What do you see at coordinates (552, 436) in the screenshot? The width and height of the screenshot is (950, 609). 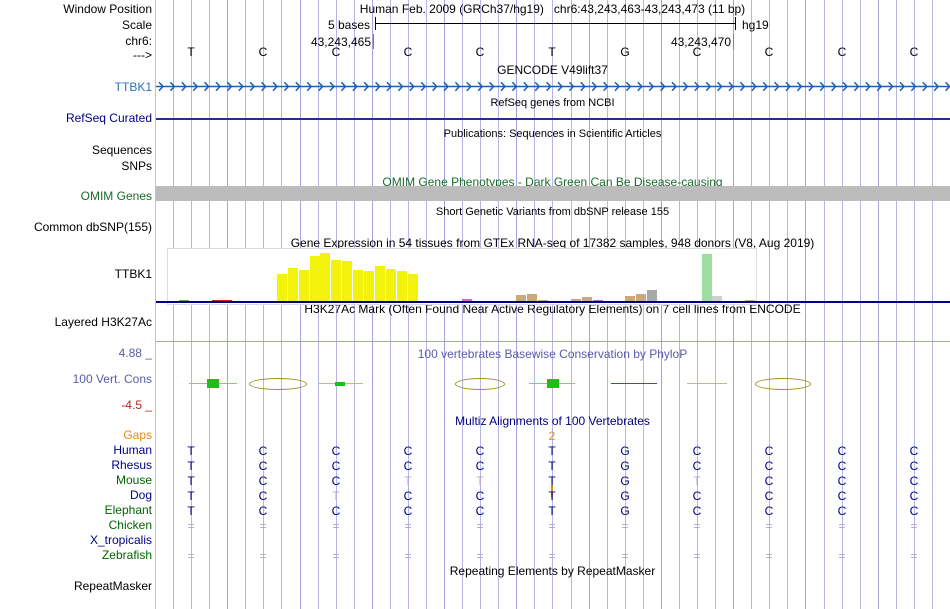 I see `gap-mark: 2` at bounding box center [552, 436].